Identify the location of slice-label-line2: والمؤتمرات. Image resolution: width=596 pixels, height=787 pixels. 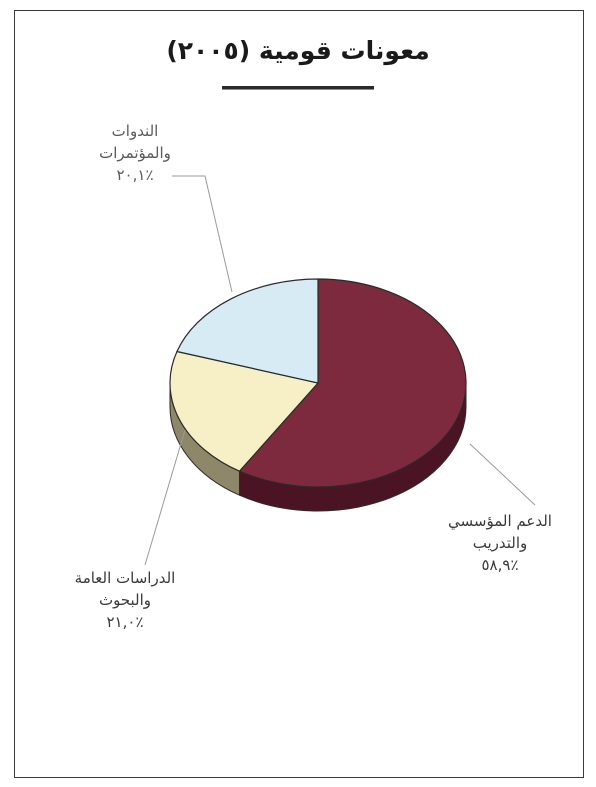
(135, 153).